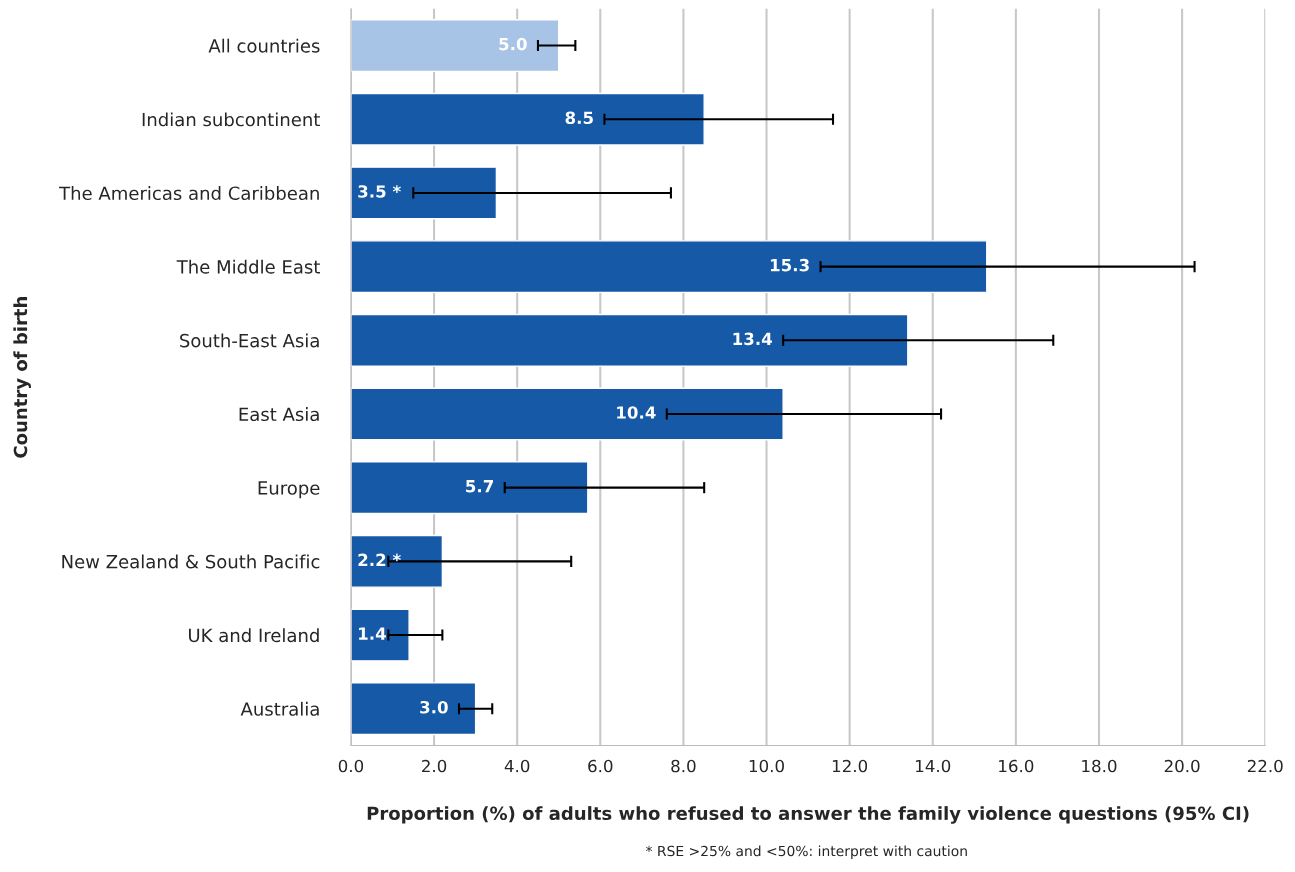 Image resolution: width=1295 pixels, height=872 pixels. I want to click on x-tick-label: 10.0, so click(766, 766).